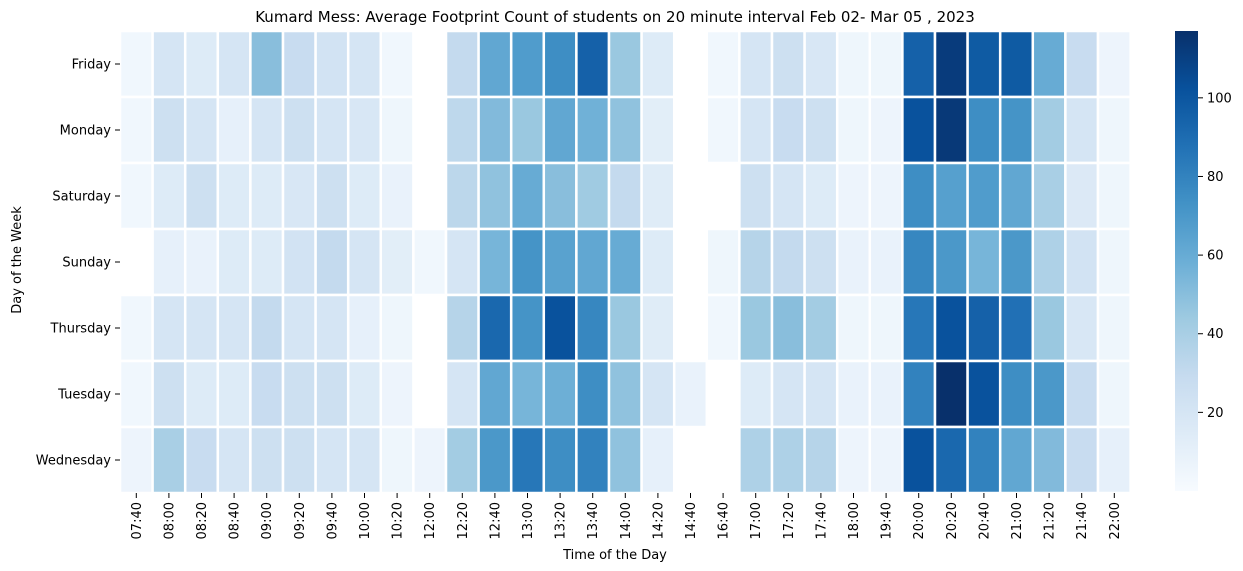  Describe the element at coordinates (756, 520) in the screenshot. I see `x-tick-label: 17:00` at that location.